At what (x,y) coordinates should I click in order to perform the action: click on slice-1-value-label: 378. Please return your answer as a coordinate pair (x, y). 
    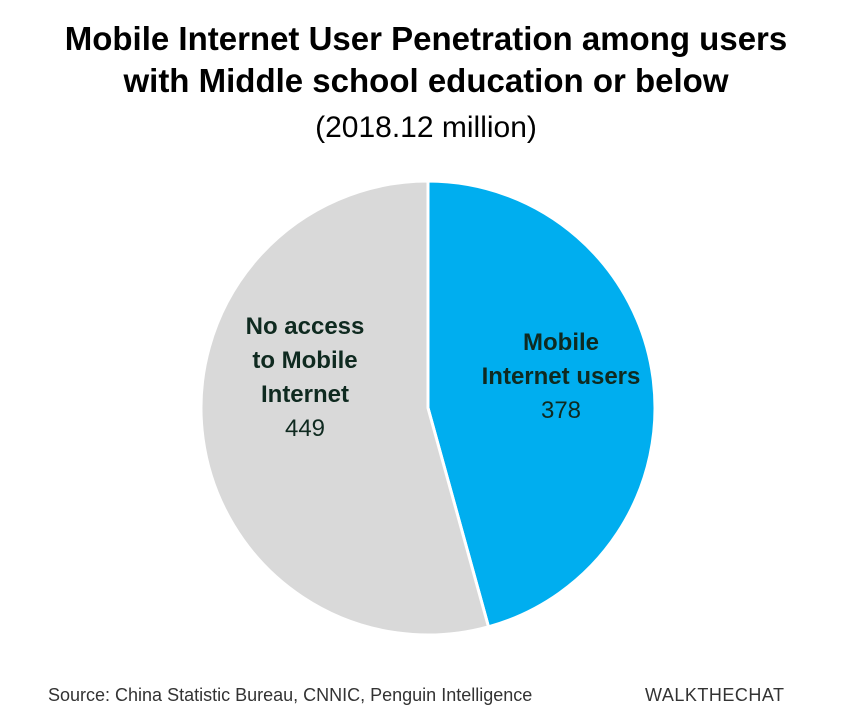
    Looking at the image, I should click on (561, 410).